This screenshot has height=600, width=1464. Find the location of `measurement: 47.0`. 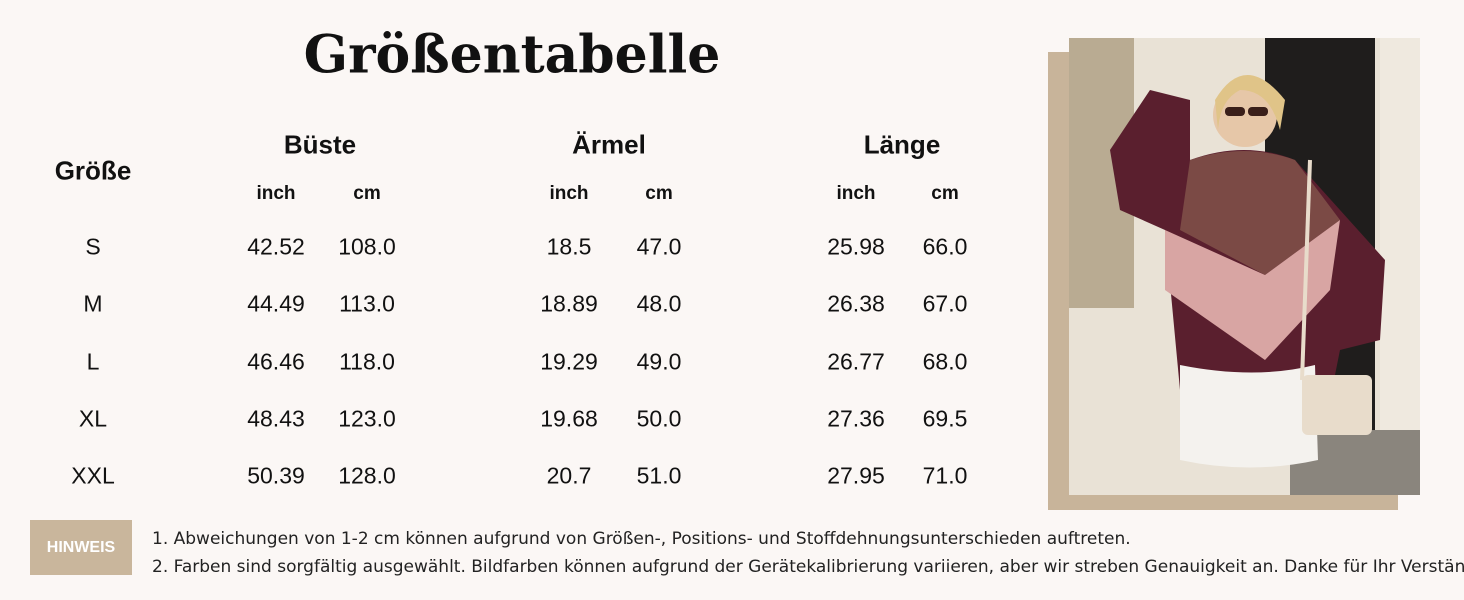

measurement: 47.0 is located at coordinates (659, 246).